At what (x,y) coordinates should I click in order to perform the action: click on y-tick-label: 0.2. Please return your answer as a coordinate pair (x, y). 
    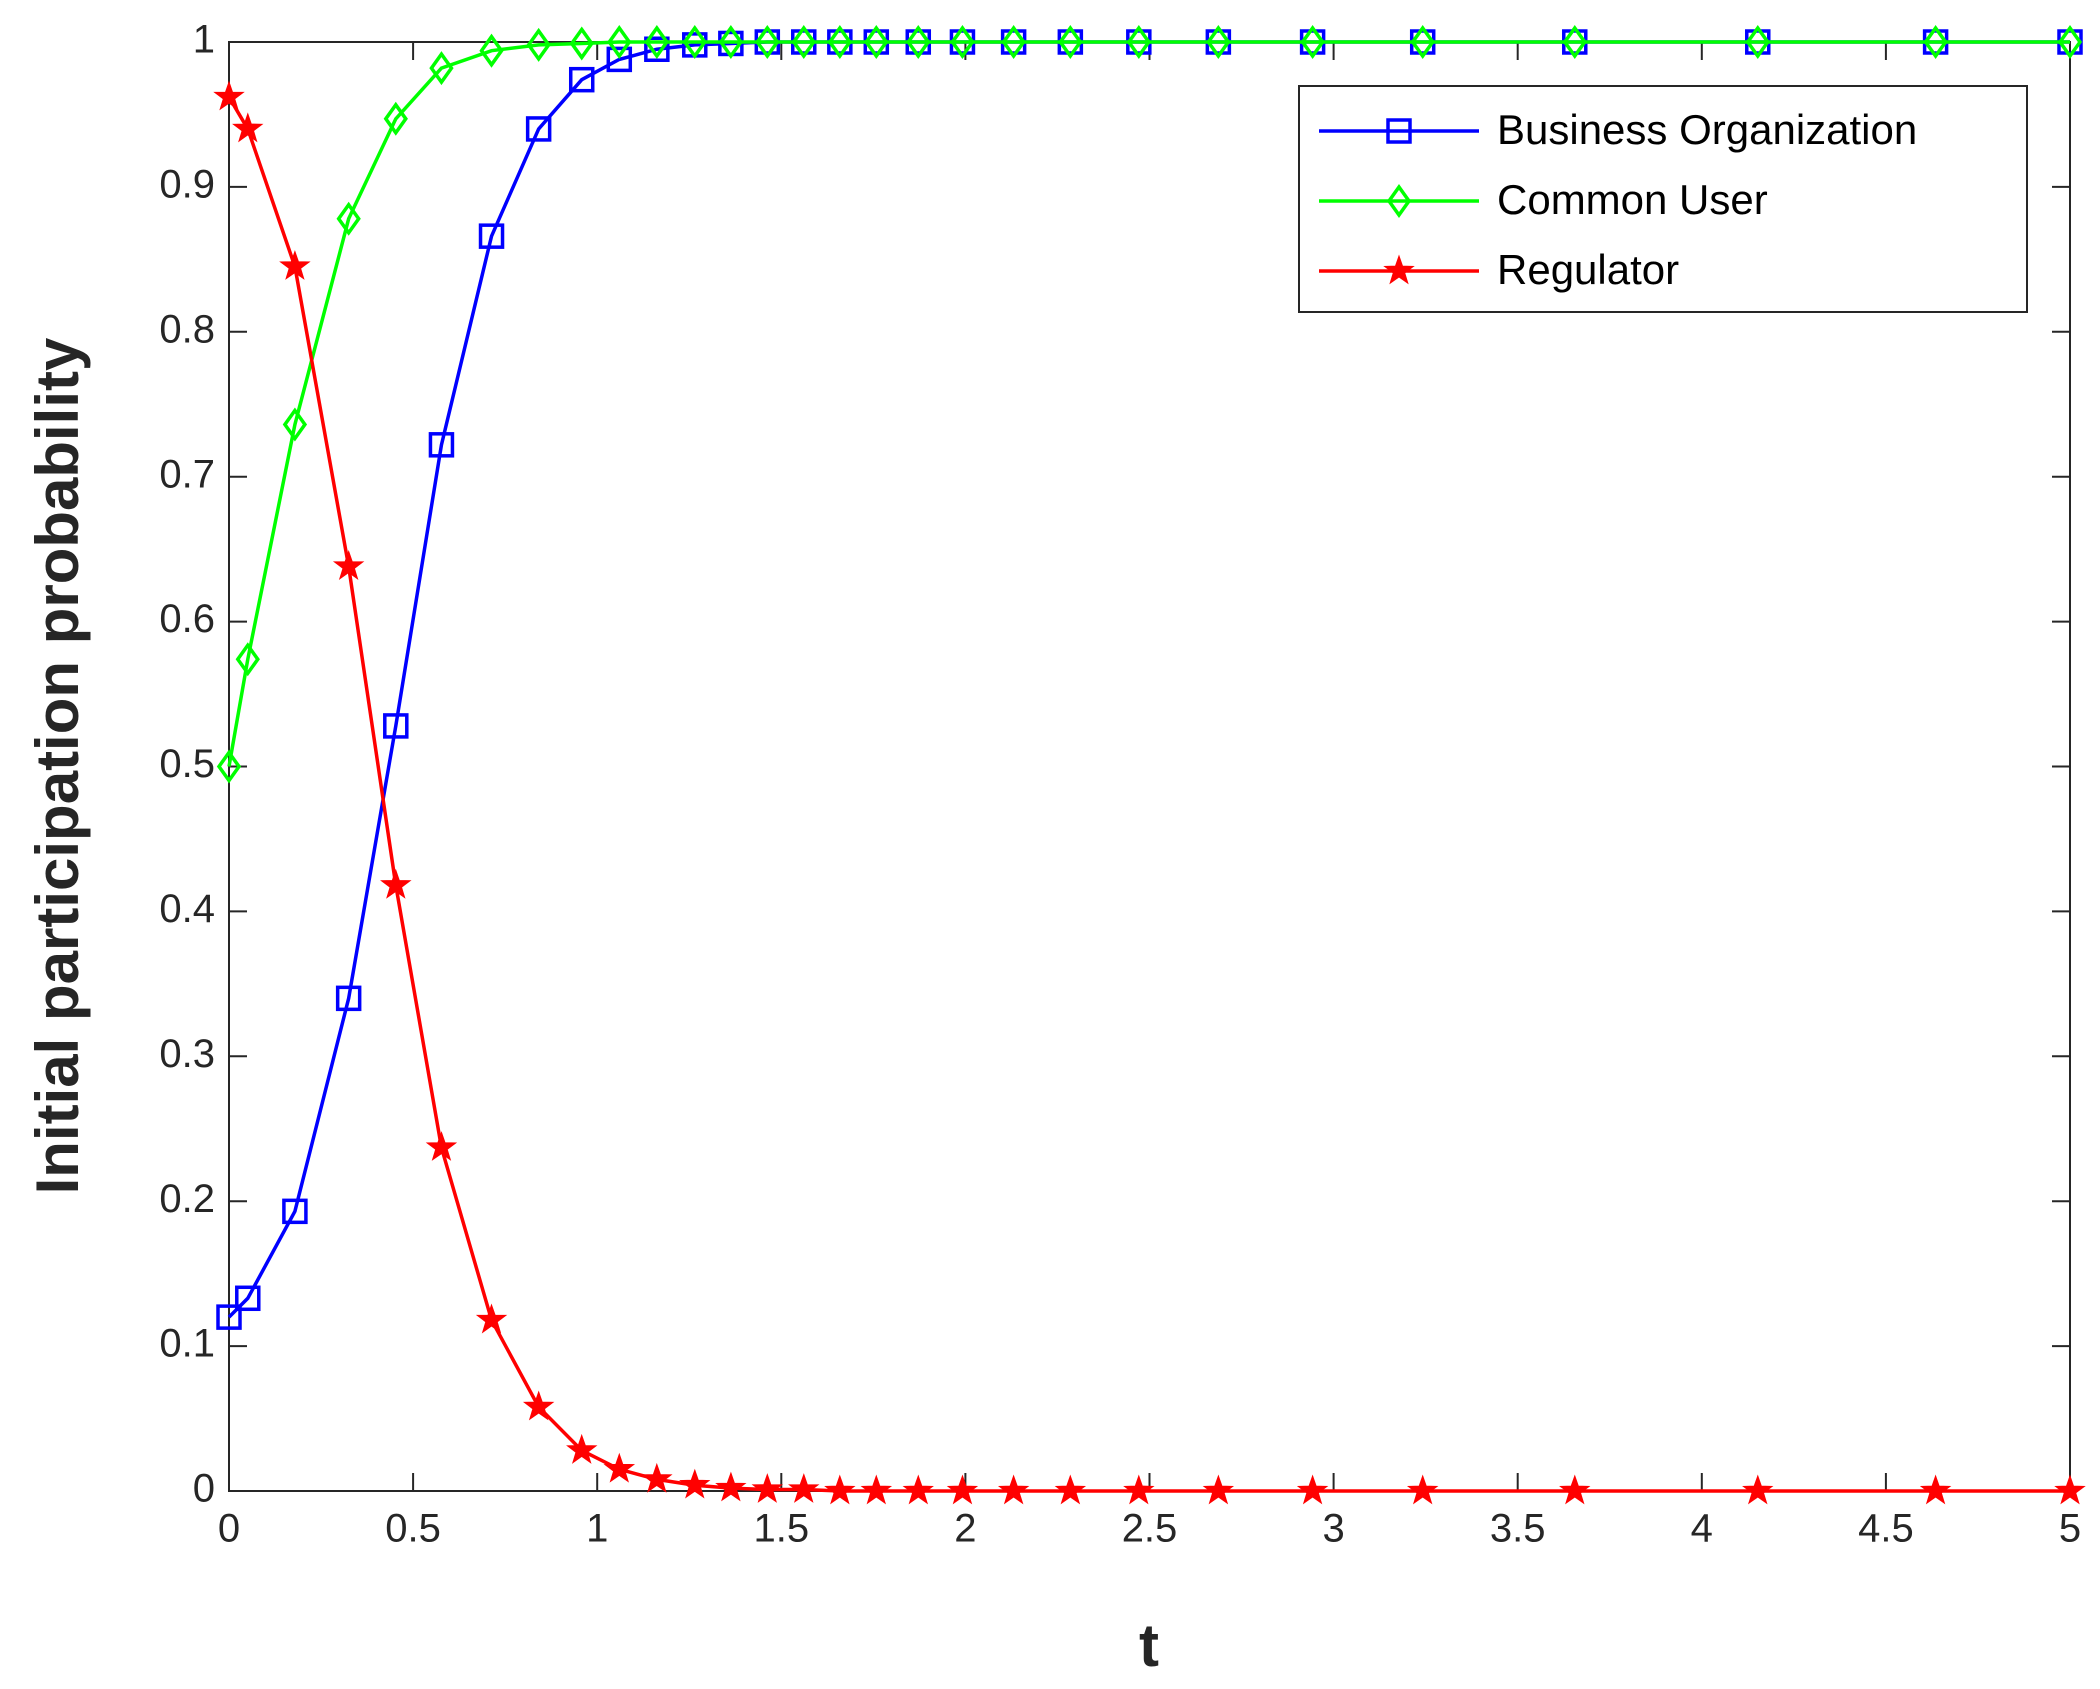
    Looking at the image, I should click on (187, 1199).